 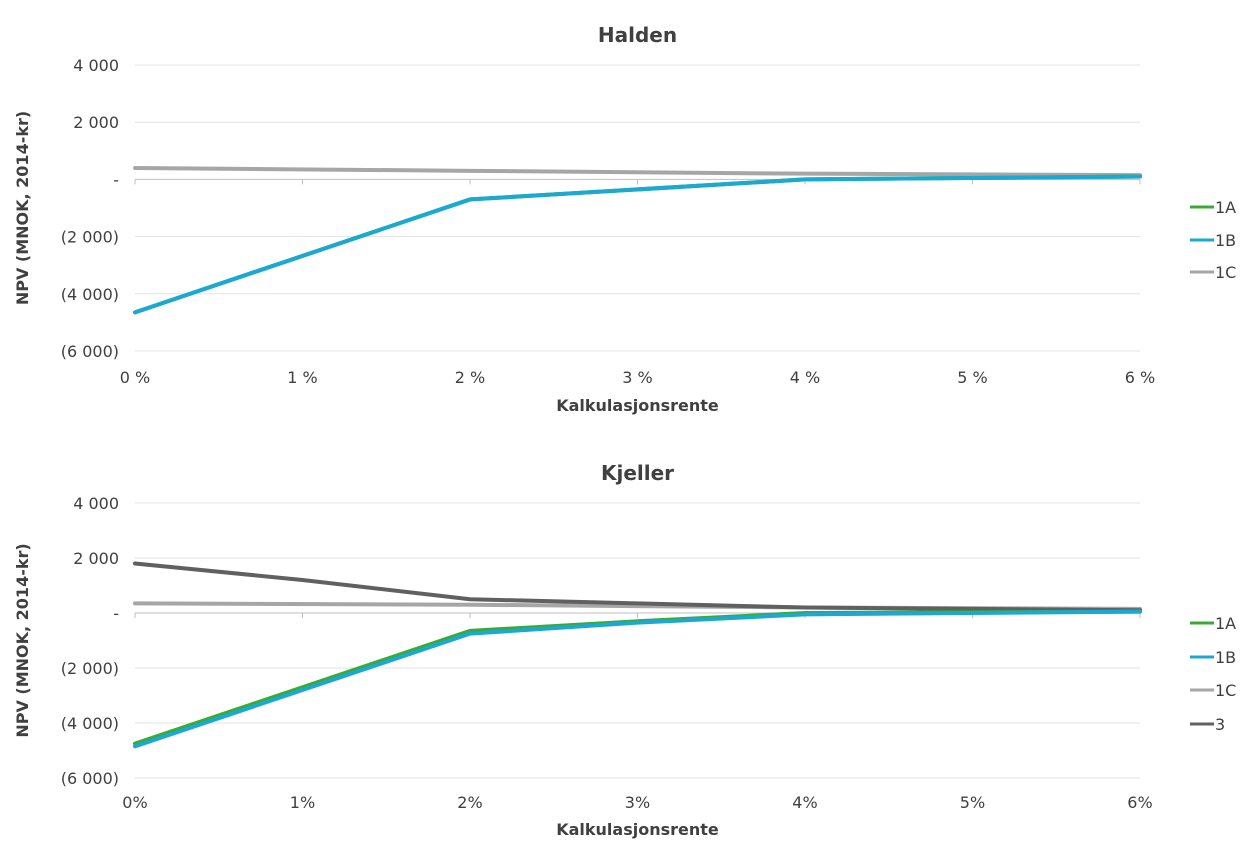 I want to click on chart-title: Kjeller, so click(x=637, y=473).